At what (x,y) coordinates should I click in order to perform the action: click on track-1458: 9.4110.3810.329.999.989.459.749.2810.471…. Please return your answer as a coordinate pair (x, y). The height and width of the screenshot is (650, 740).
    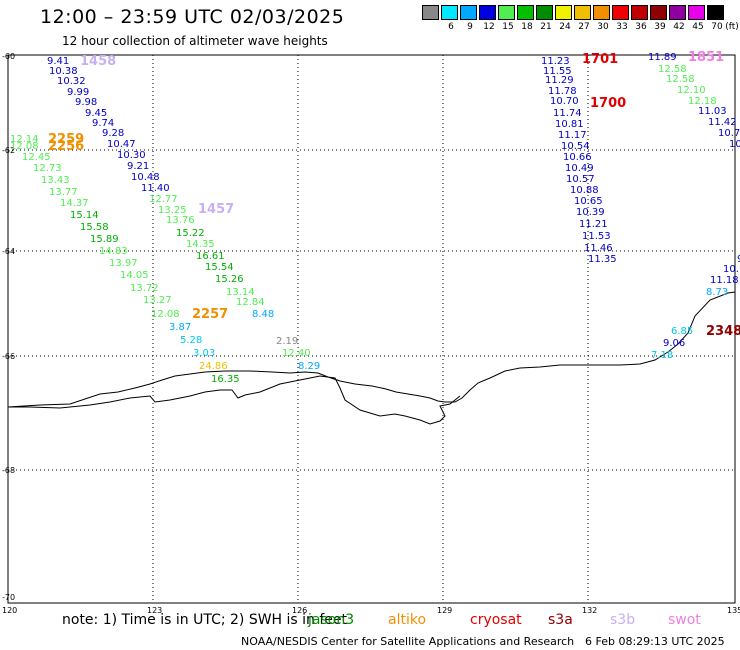
    Looking at the image, I should click on (117, 135).